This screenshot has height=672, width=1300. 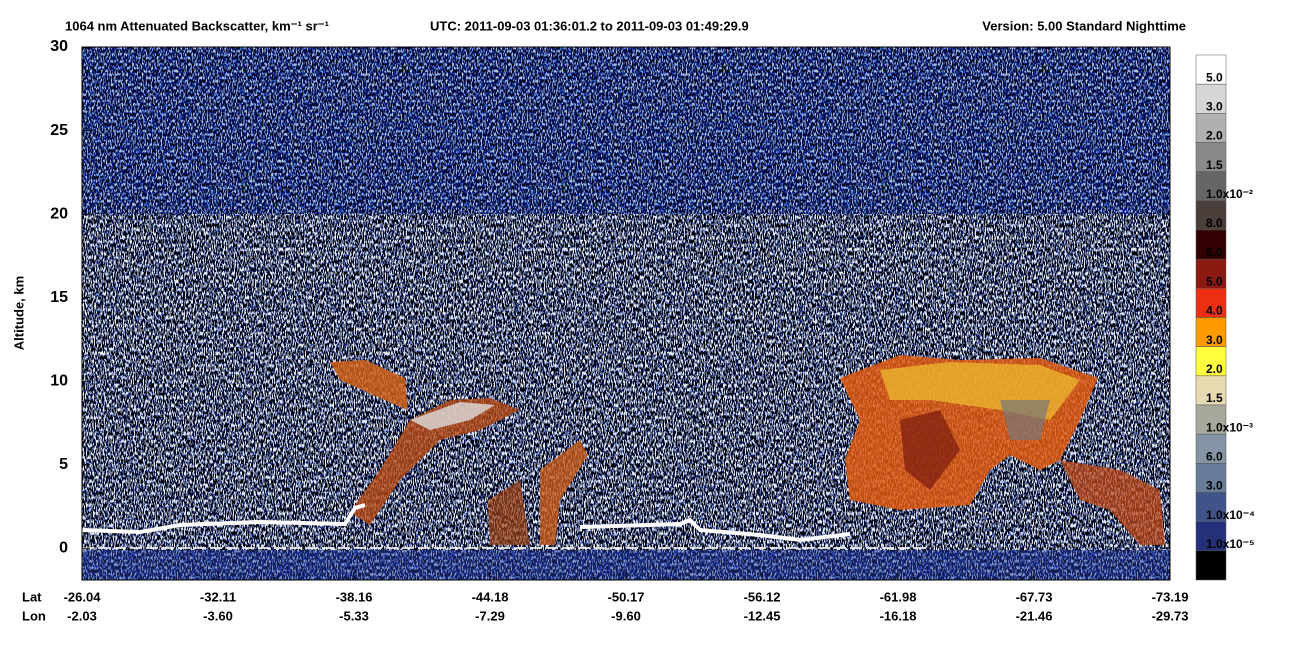 I want to click on colorbar-label: 4.0, so click(x=1214, y=311).